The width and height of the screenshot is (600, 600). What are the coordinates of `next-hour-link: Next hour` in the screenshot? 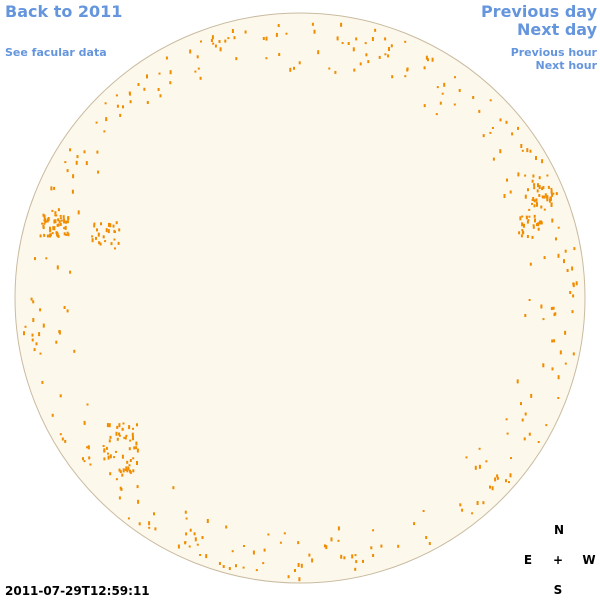 It's located at (567, 65).